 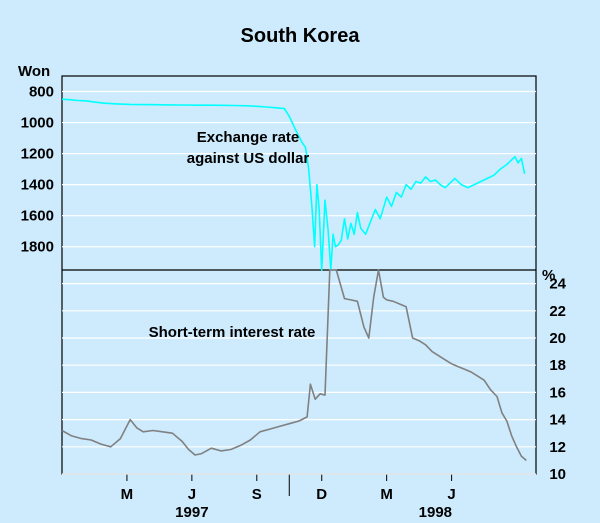 What do you see at coordinates (548, 275) in the screenshot?
I see `interest-panel-unit-label: %` at bounding box center [548, 275].